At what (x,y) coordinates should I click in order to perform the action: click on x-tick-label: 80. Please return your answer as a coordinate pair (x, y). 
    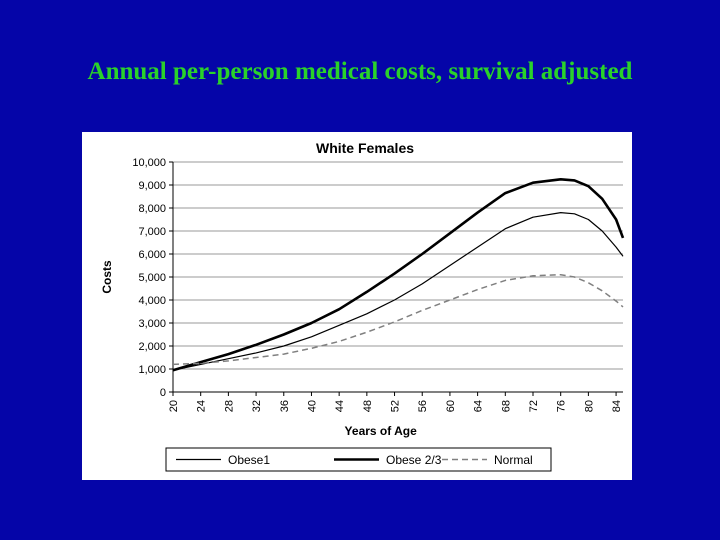
    Looking at the image, I should click on (589, 406).